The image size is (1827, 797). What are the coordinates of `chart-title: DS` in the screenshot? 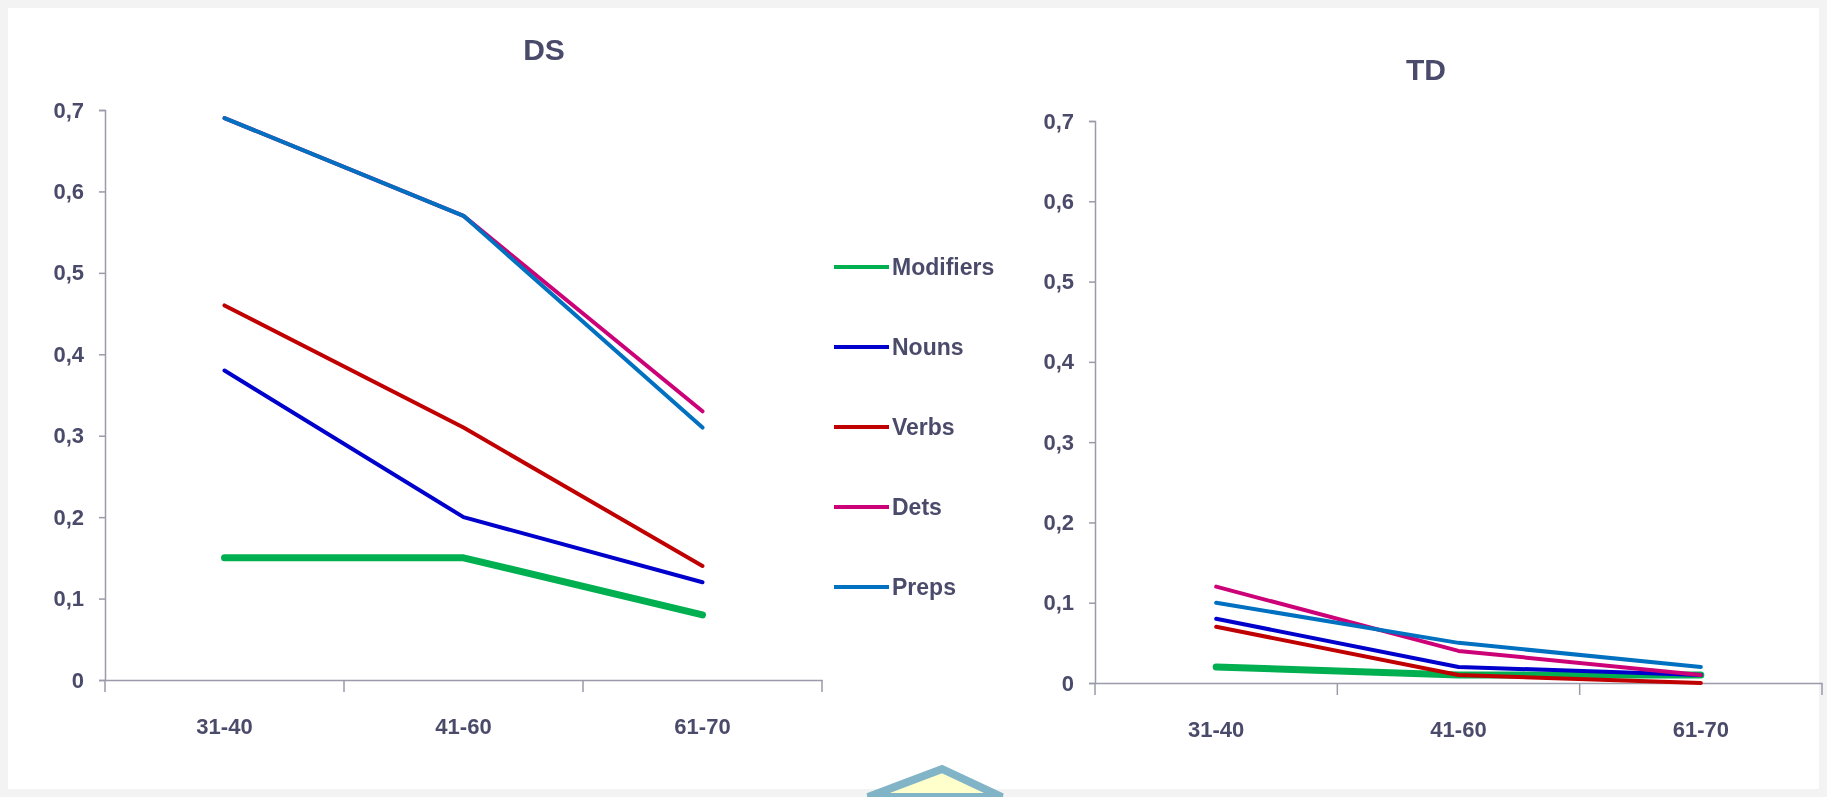 It's located at (544, 49).